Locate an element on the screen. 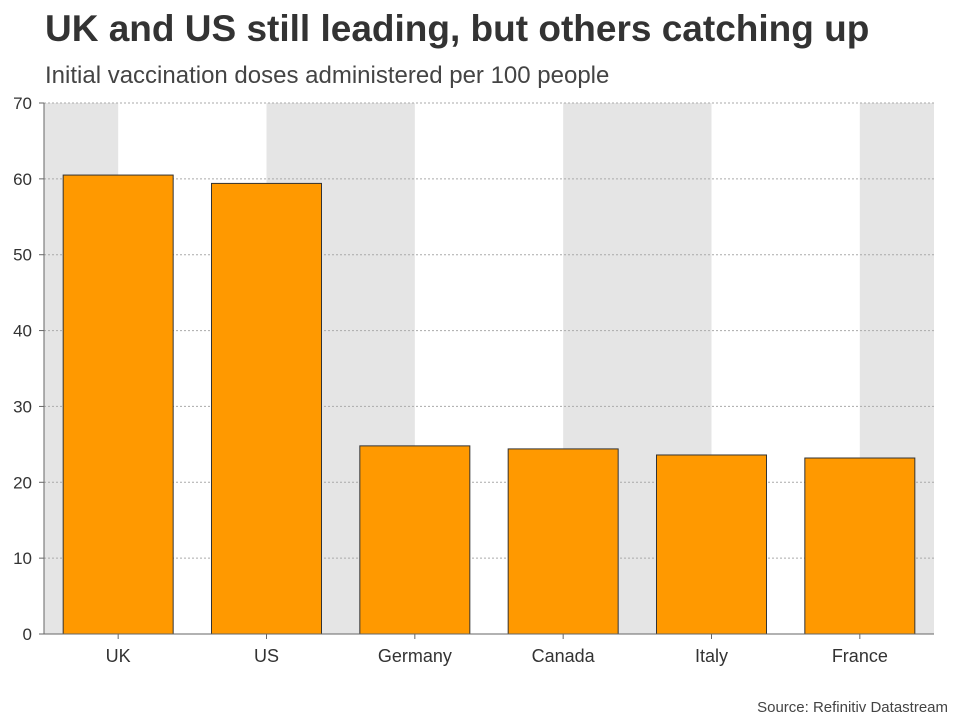  y-tick-label: 70 is located at coordinates (22, 103).